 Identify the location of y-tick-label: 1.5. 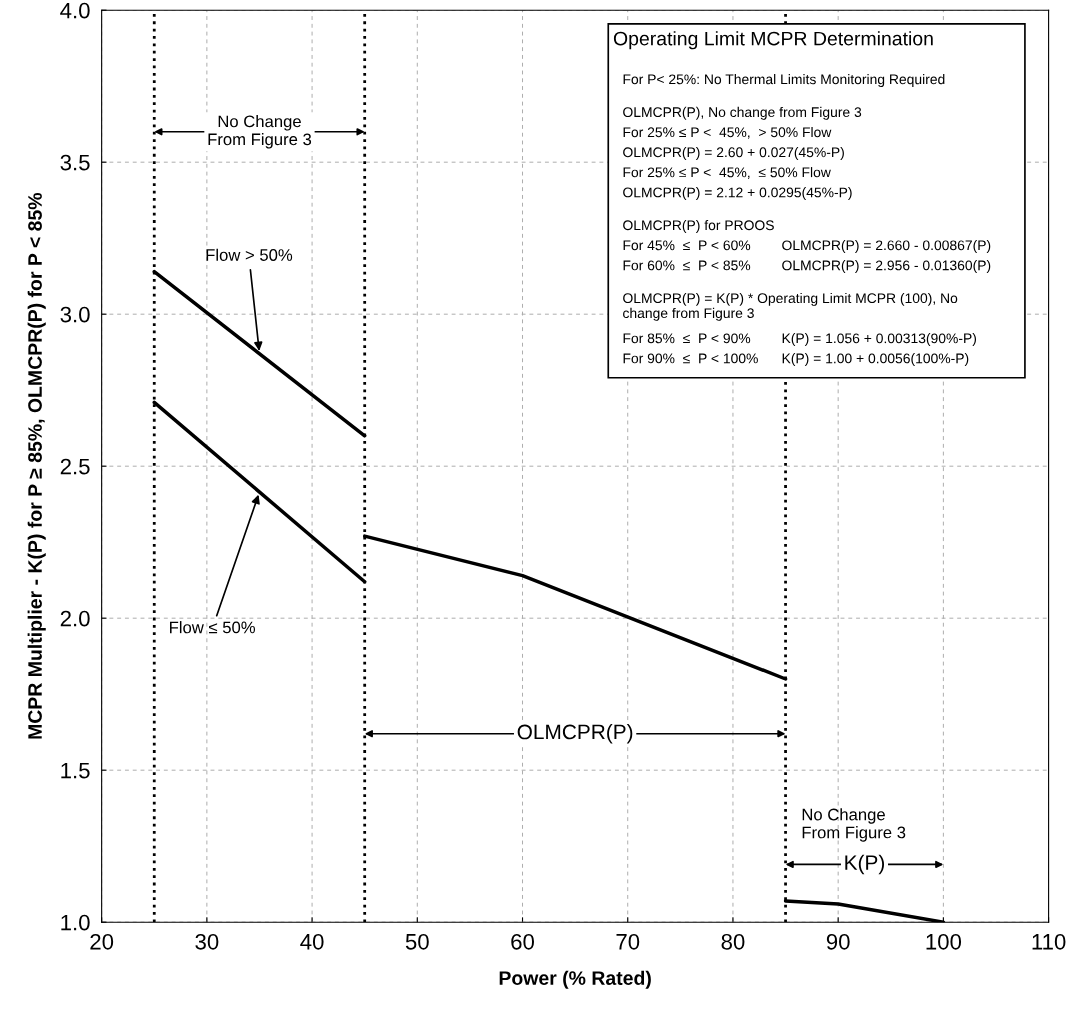
(75, 770).